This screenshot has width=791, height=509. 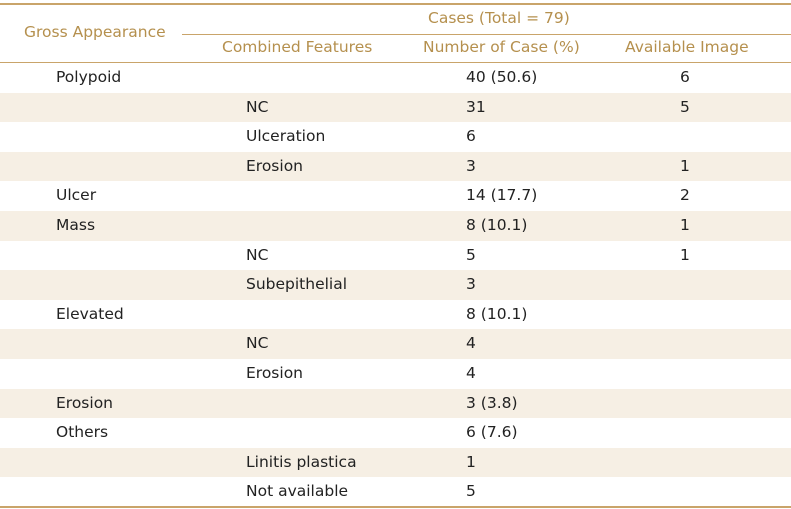 What do you see at coordinates (297, 491) in the screenshot?
I see `cell-combined-features: Not available` at bounding box center [297, 491].